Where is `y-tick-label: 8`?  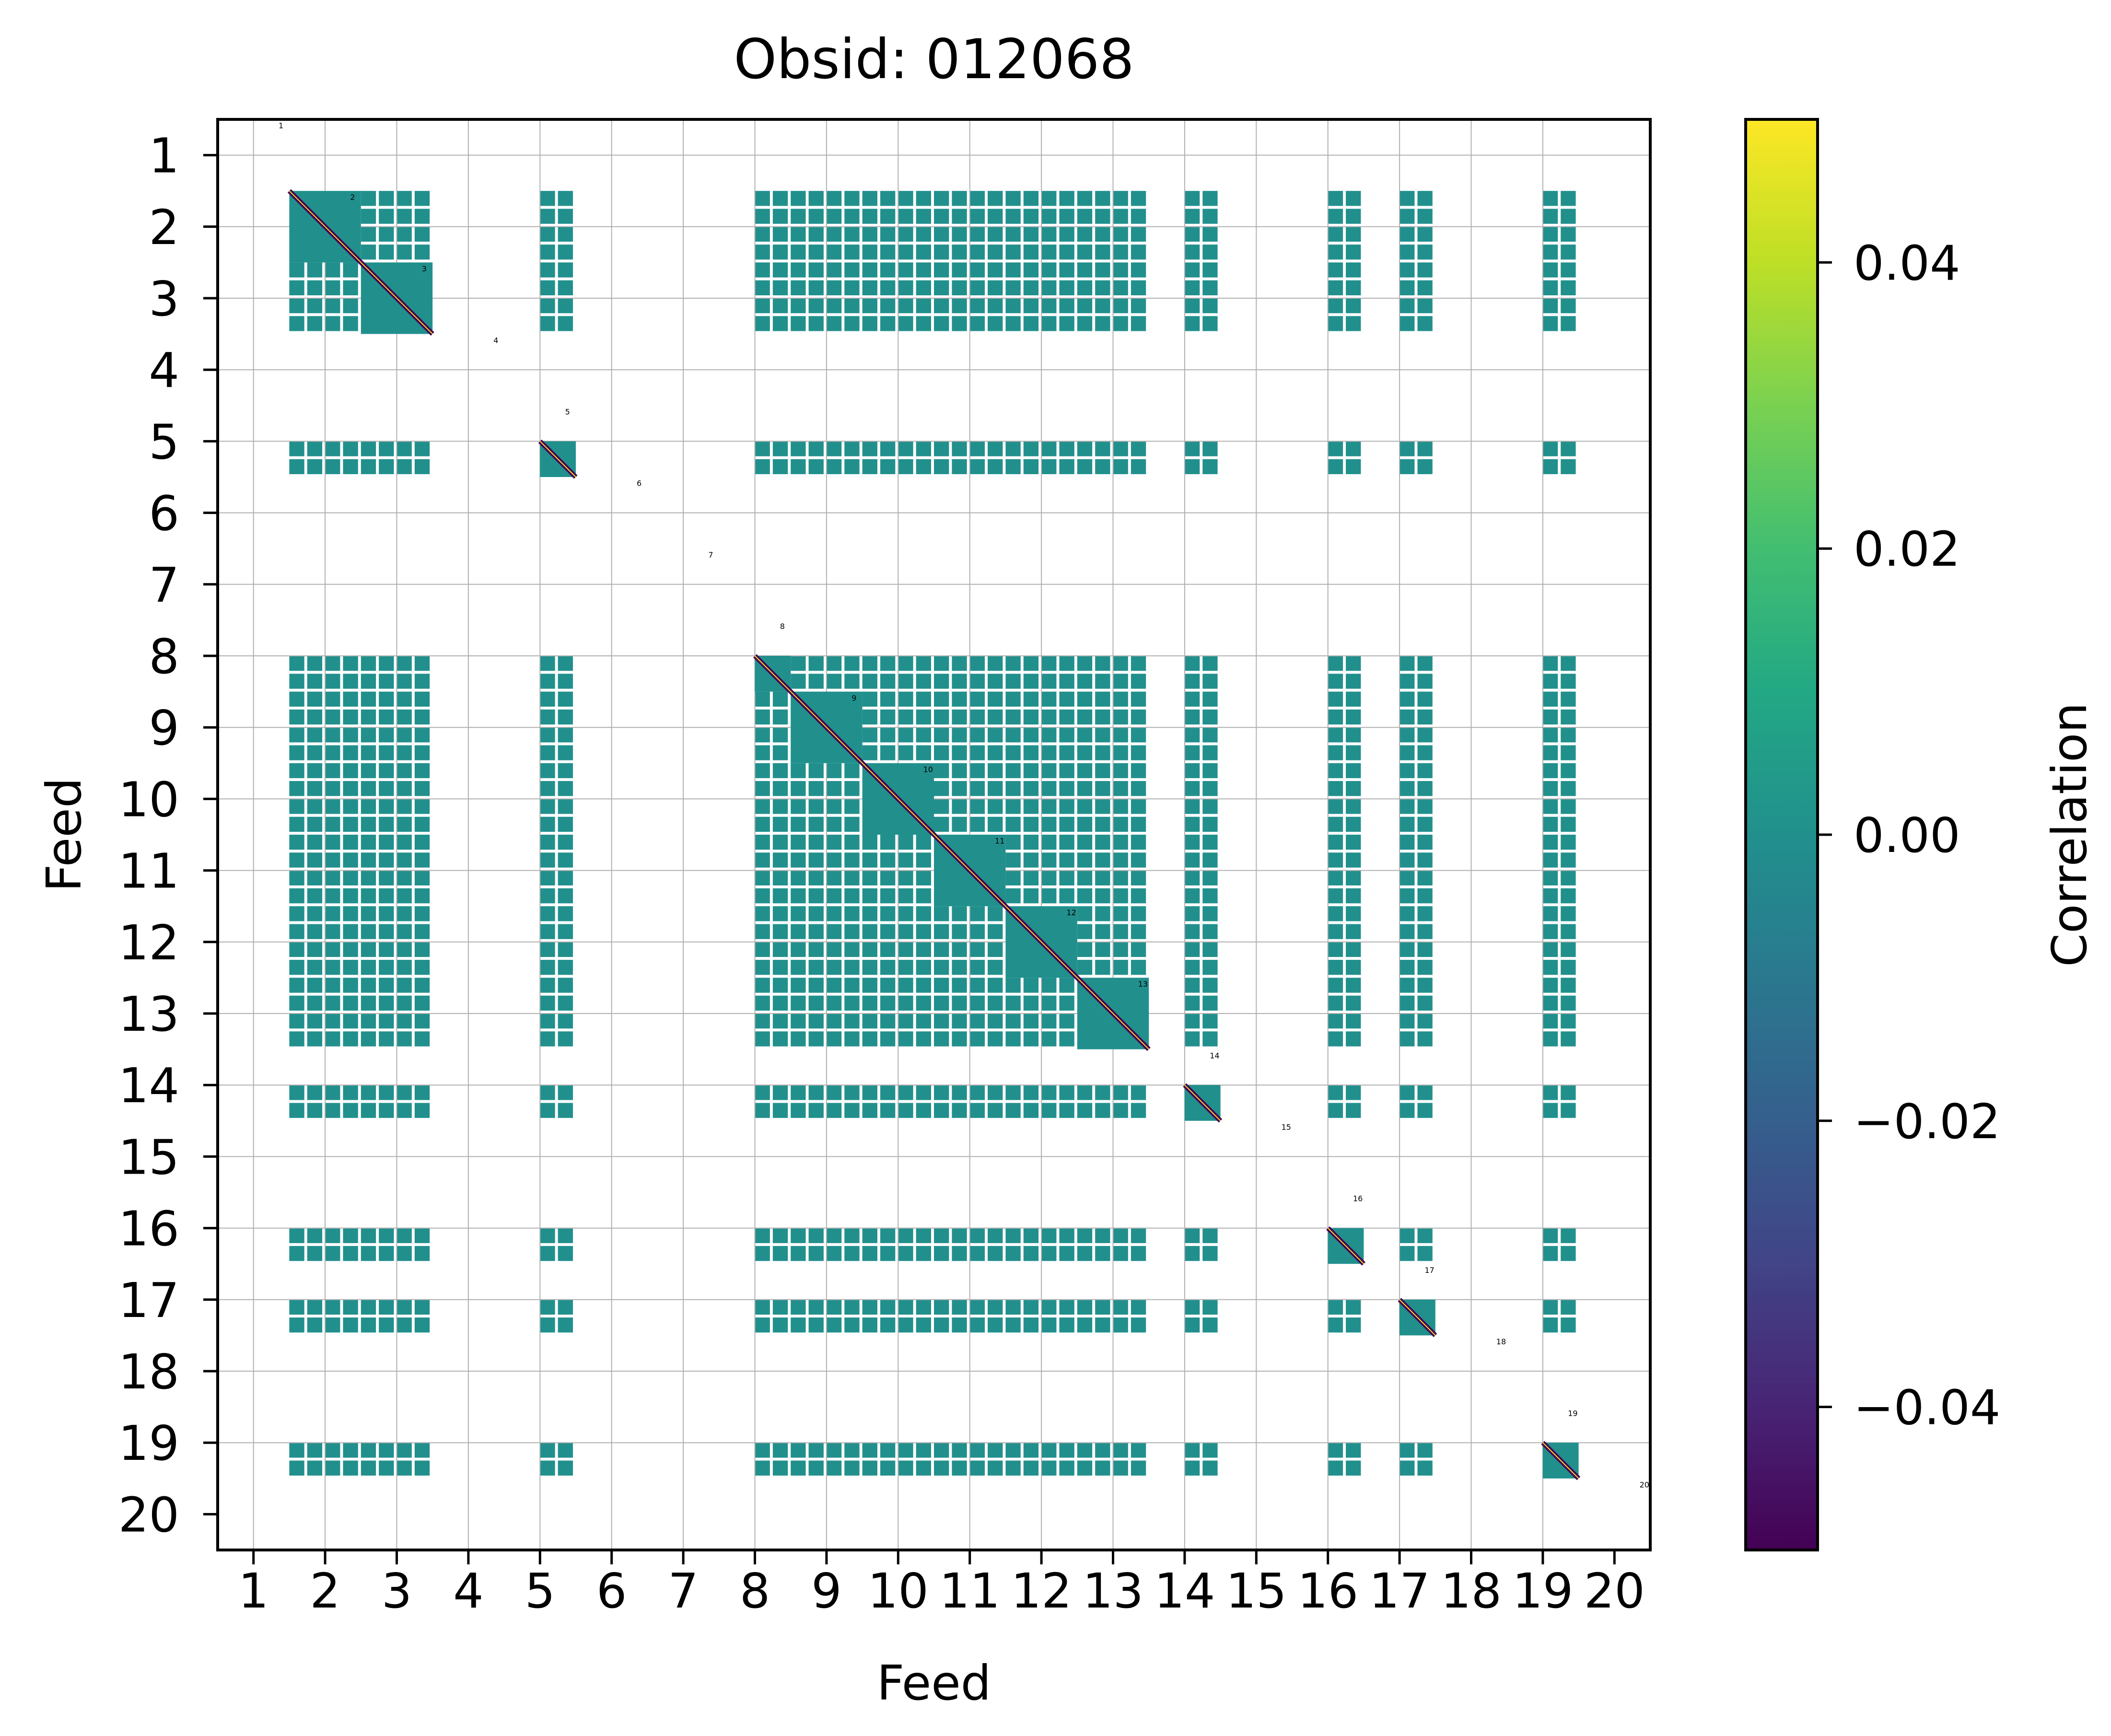 y-tick-label: 8 is located at coordinates (164, 657).